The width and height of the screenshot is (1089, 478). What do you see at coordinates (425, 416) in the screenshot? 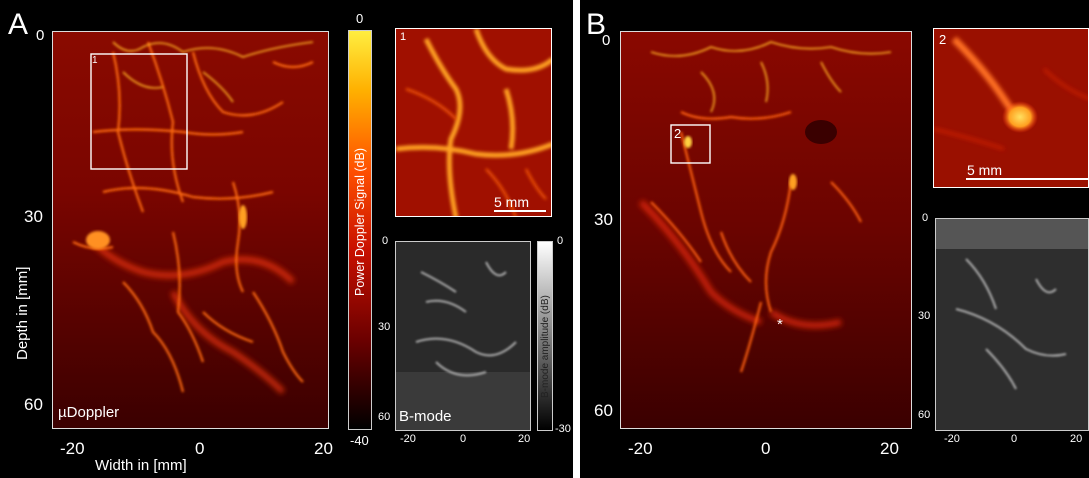
I see `bmode-label: B-mode` at bounding box center [425, 416].